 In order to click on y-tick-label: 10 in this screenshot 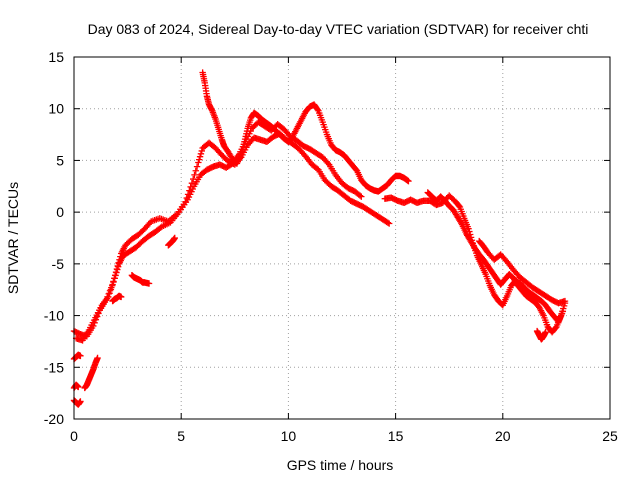, I will do `click(56, 109)`.